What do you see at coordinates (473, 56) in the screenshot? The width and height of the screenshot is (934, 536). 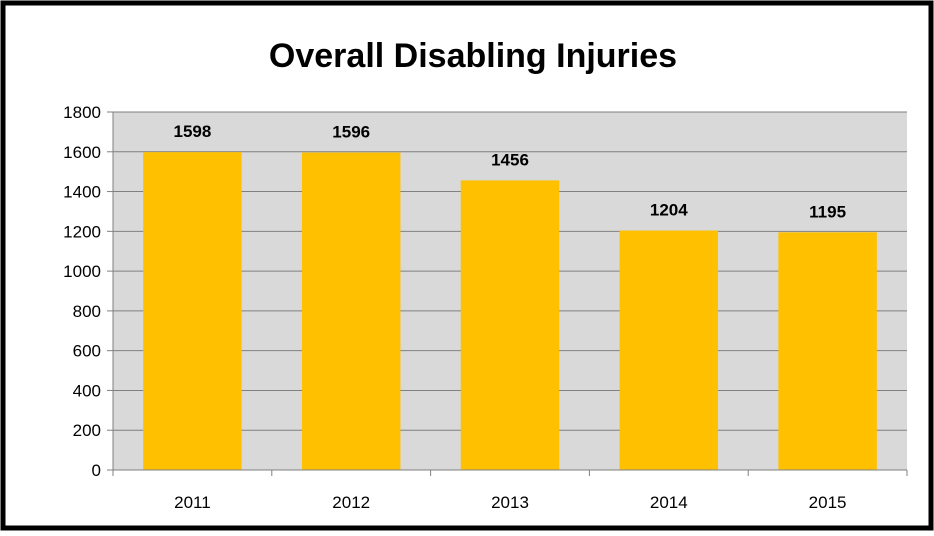 I see `chart-title: Overall Disabling Injuries` at bounding box center [473, 56].